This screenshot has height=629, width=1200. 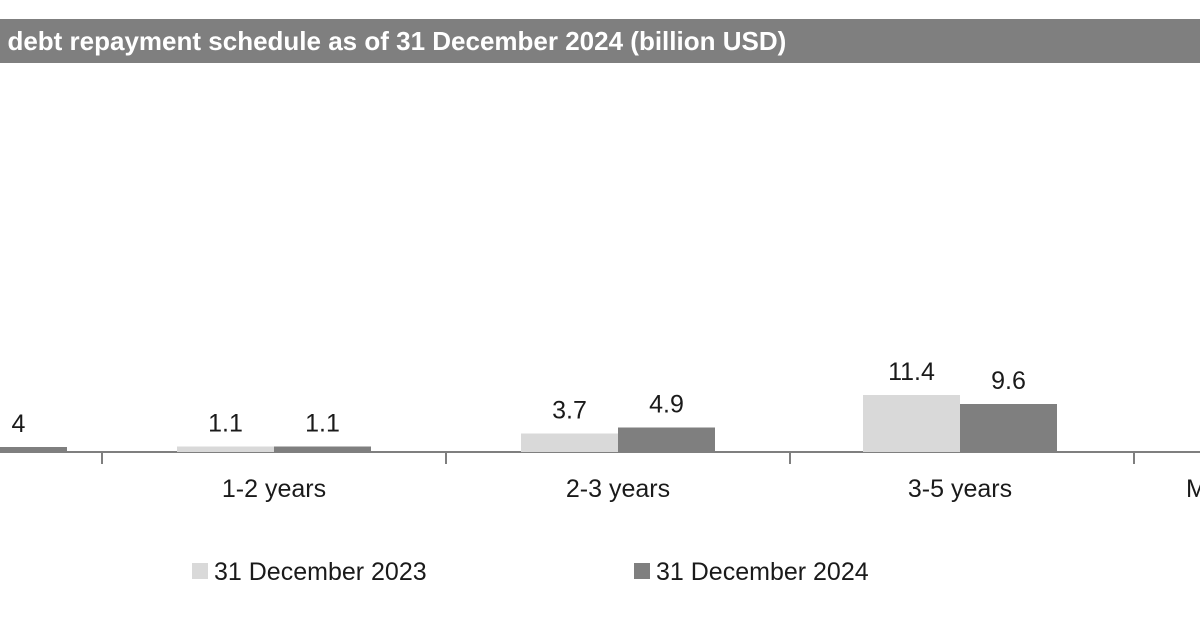 What do you see at coordinates (320, 572) in the screenshot?
I see `legend-label-0: 31 December 2023` at bounding box center [320, 572].